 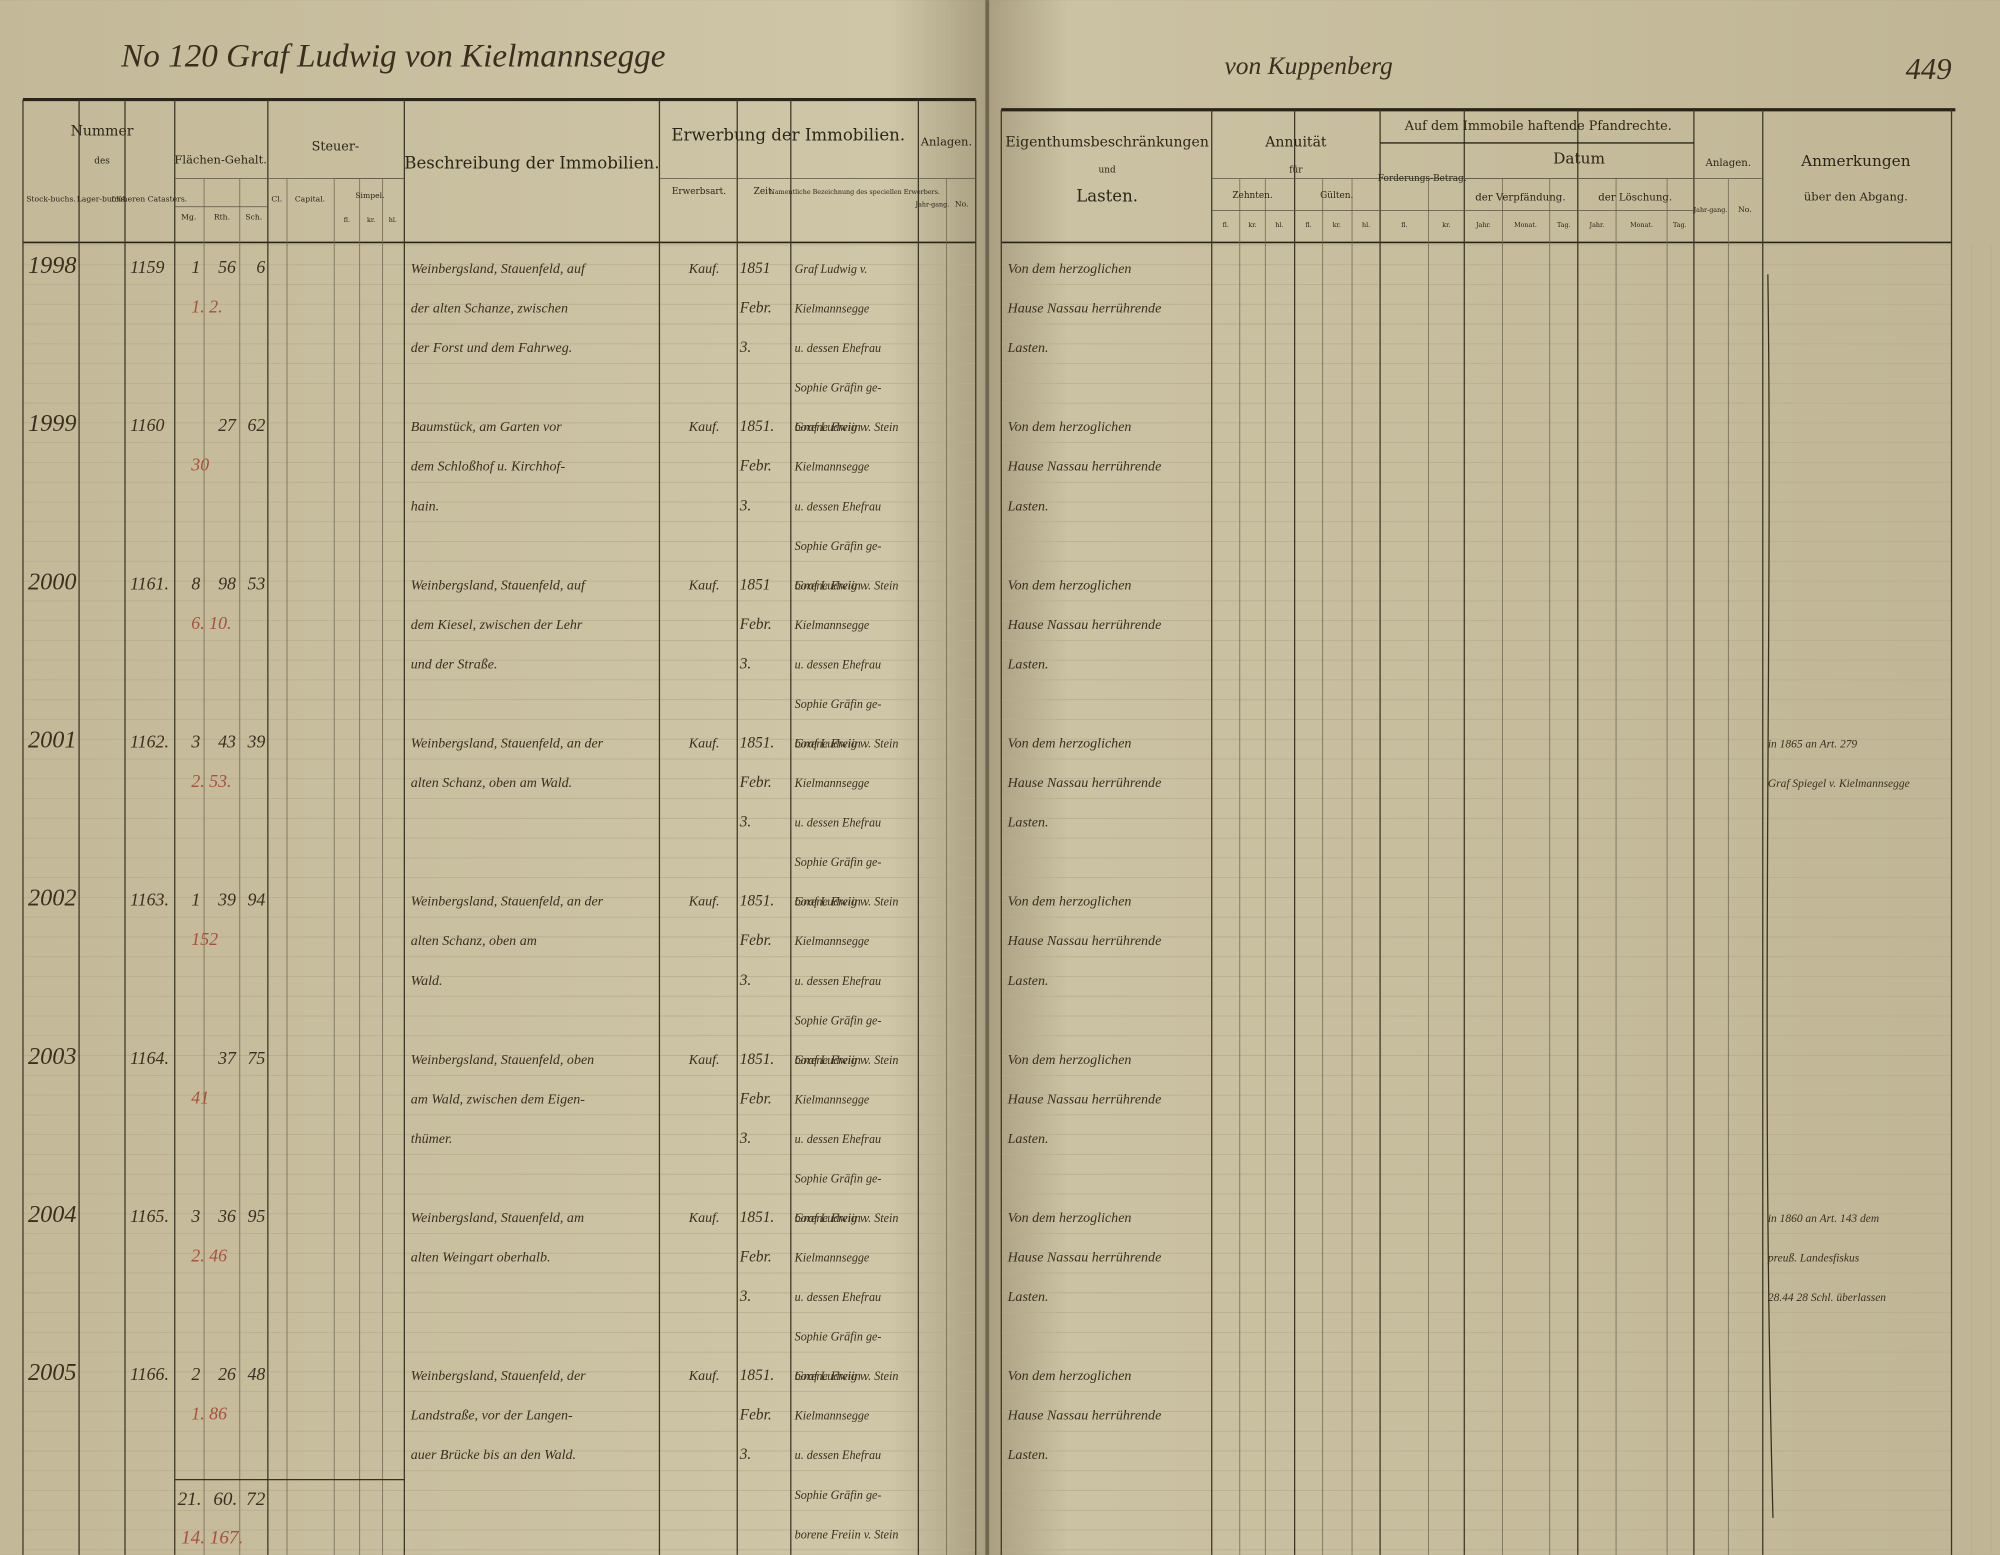 I want to click on column-header: Annuität, so click(x=1295, y=143).